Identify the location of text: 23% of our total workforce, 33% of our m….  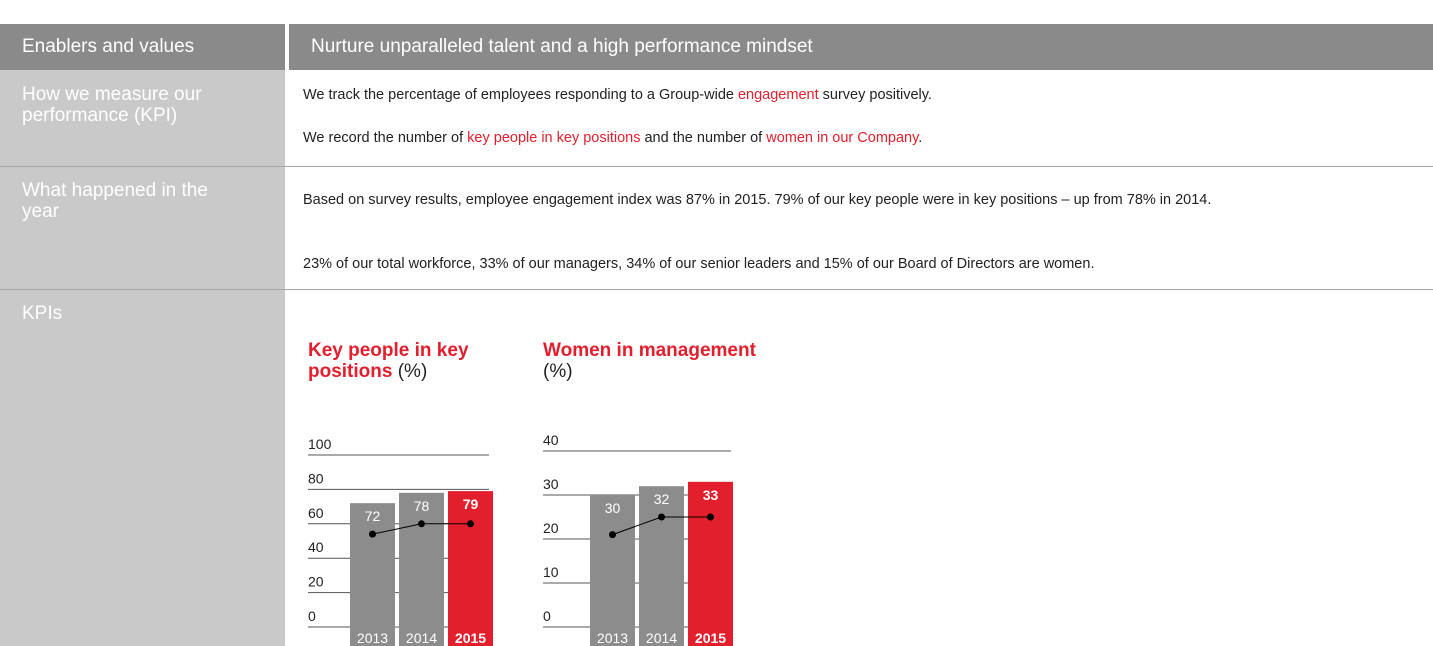
(699, 264).